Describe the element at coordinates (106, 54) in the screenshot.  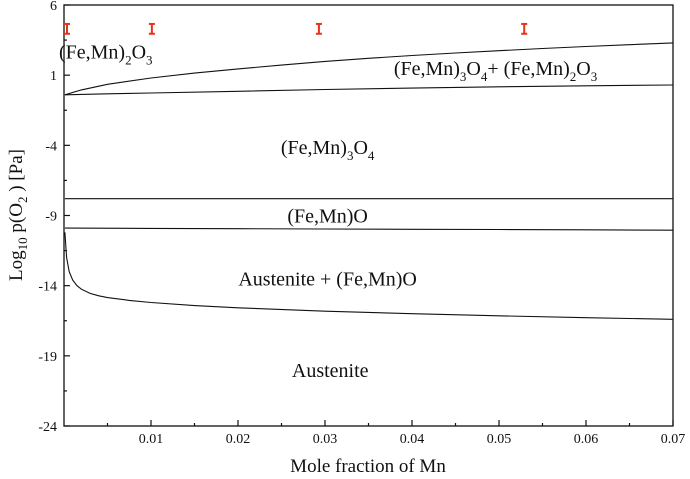
I see `label-region-m2o3: (Fe,Mn)2O3` at that location.